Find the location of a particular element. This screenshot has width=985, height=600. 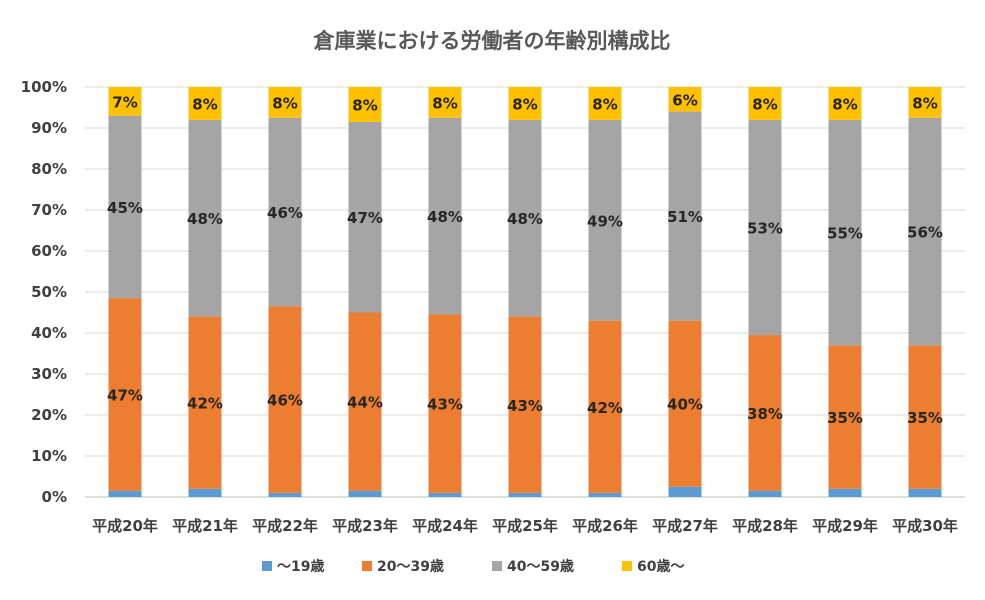

data-label: 49% is located at coordinates (605, 221).